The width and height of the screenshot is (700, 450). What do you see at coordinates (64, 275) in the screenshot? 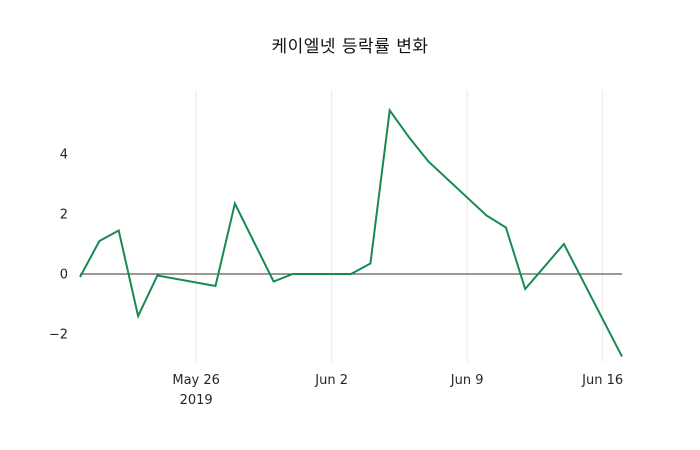
I see `y-tick-label: 0` at bounding box center [64, 275].